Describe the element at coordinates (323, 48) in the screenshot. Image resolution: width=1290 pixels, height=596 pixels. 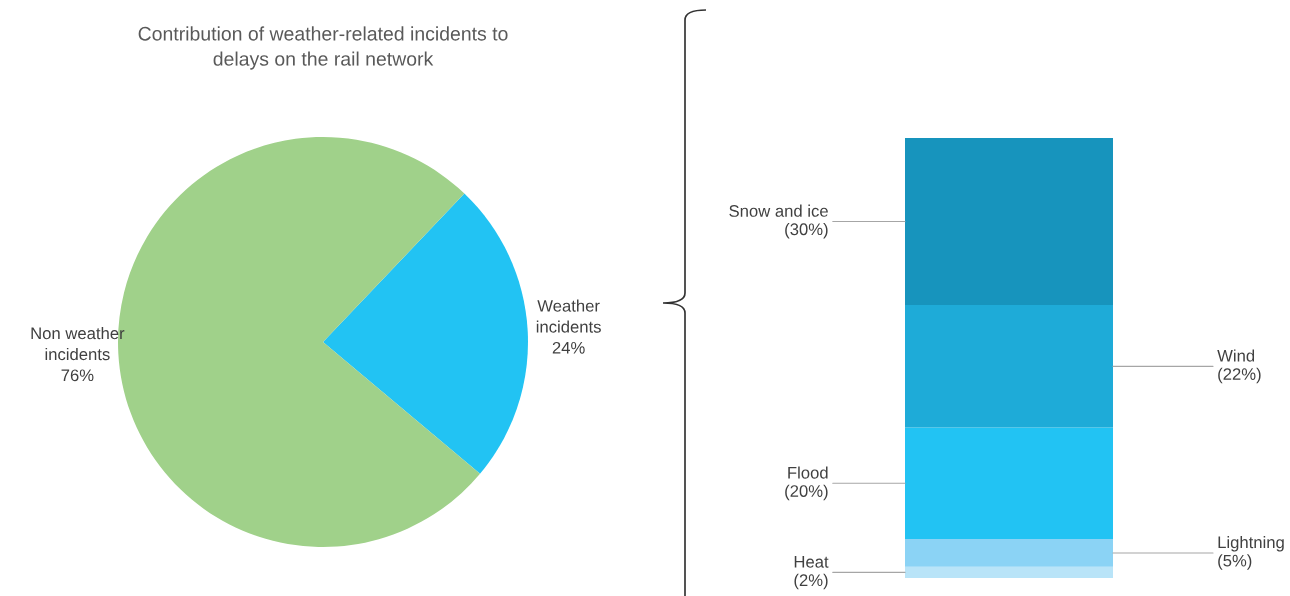
I see `chart-title: Contribution of weather-related incidents to delays on the rail network` at that location.